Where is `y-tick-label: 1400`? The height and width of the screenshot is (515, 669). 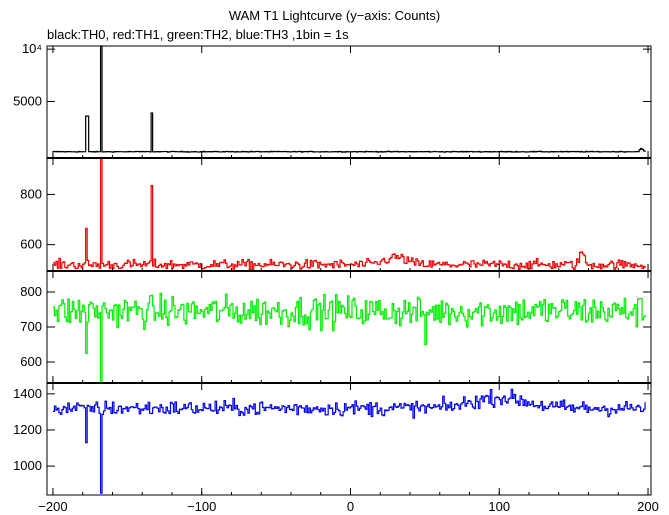 y-tick-label: 1400 is located at coordinates (27, 393).